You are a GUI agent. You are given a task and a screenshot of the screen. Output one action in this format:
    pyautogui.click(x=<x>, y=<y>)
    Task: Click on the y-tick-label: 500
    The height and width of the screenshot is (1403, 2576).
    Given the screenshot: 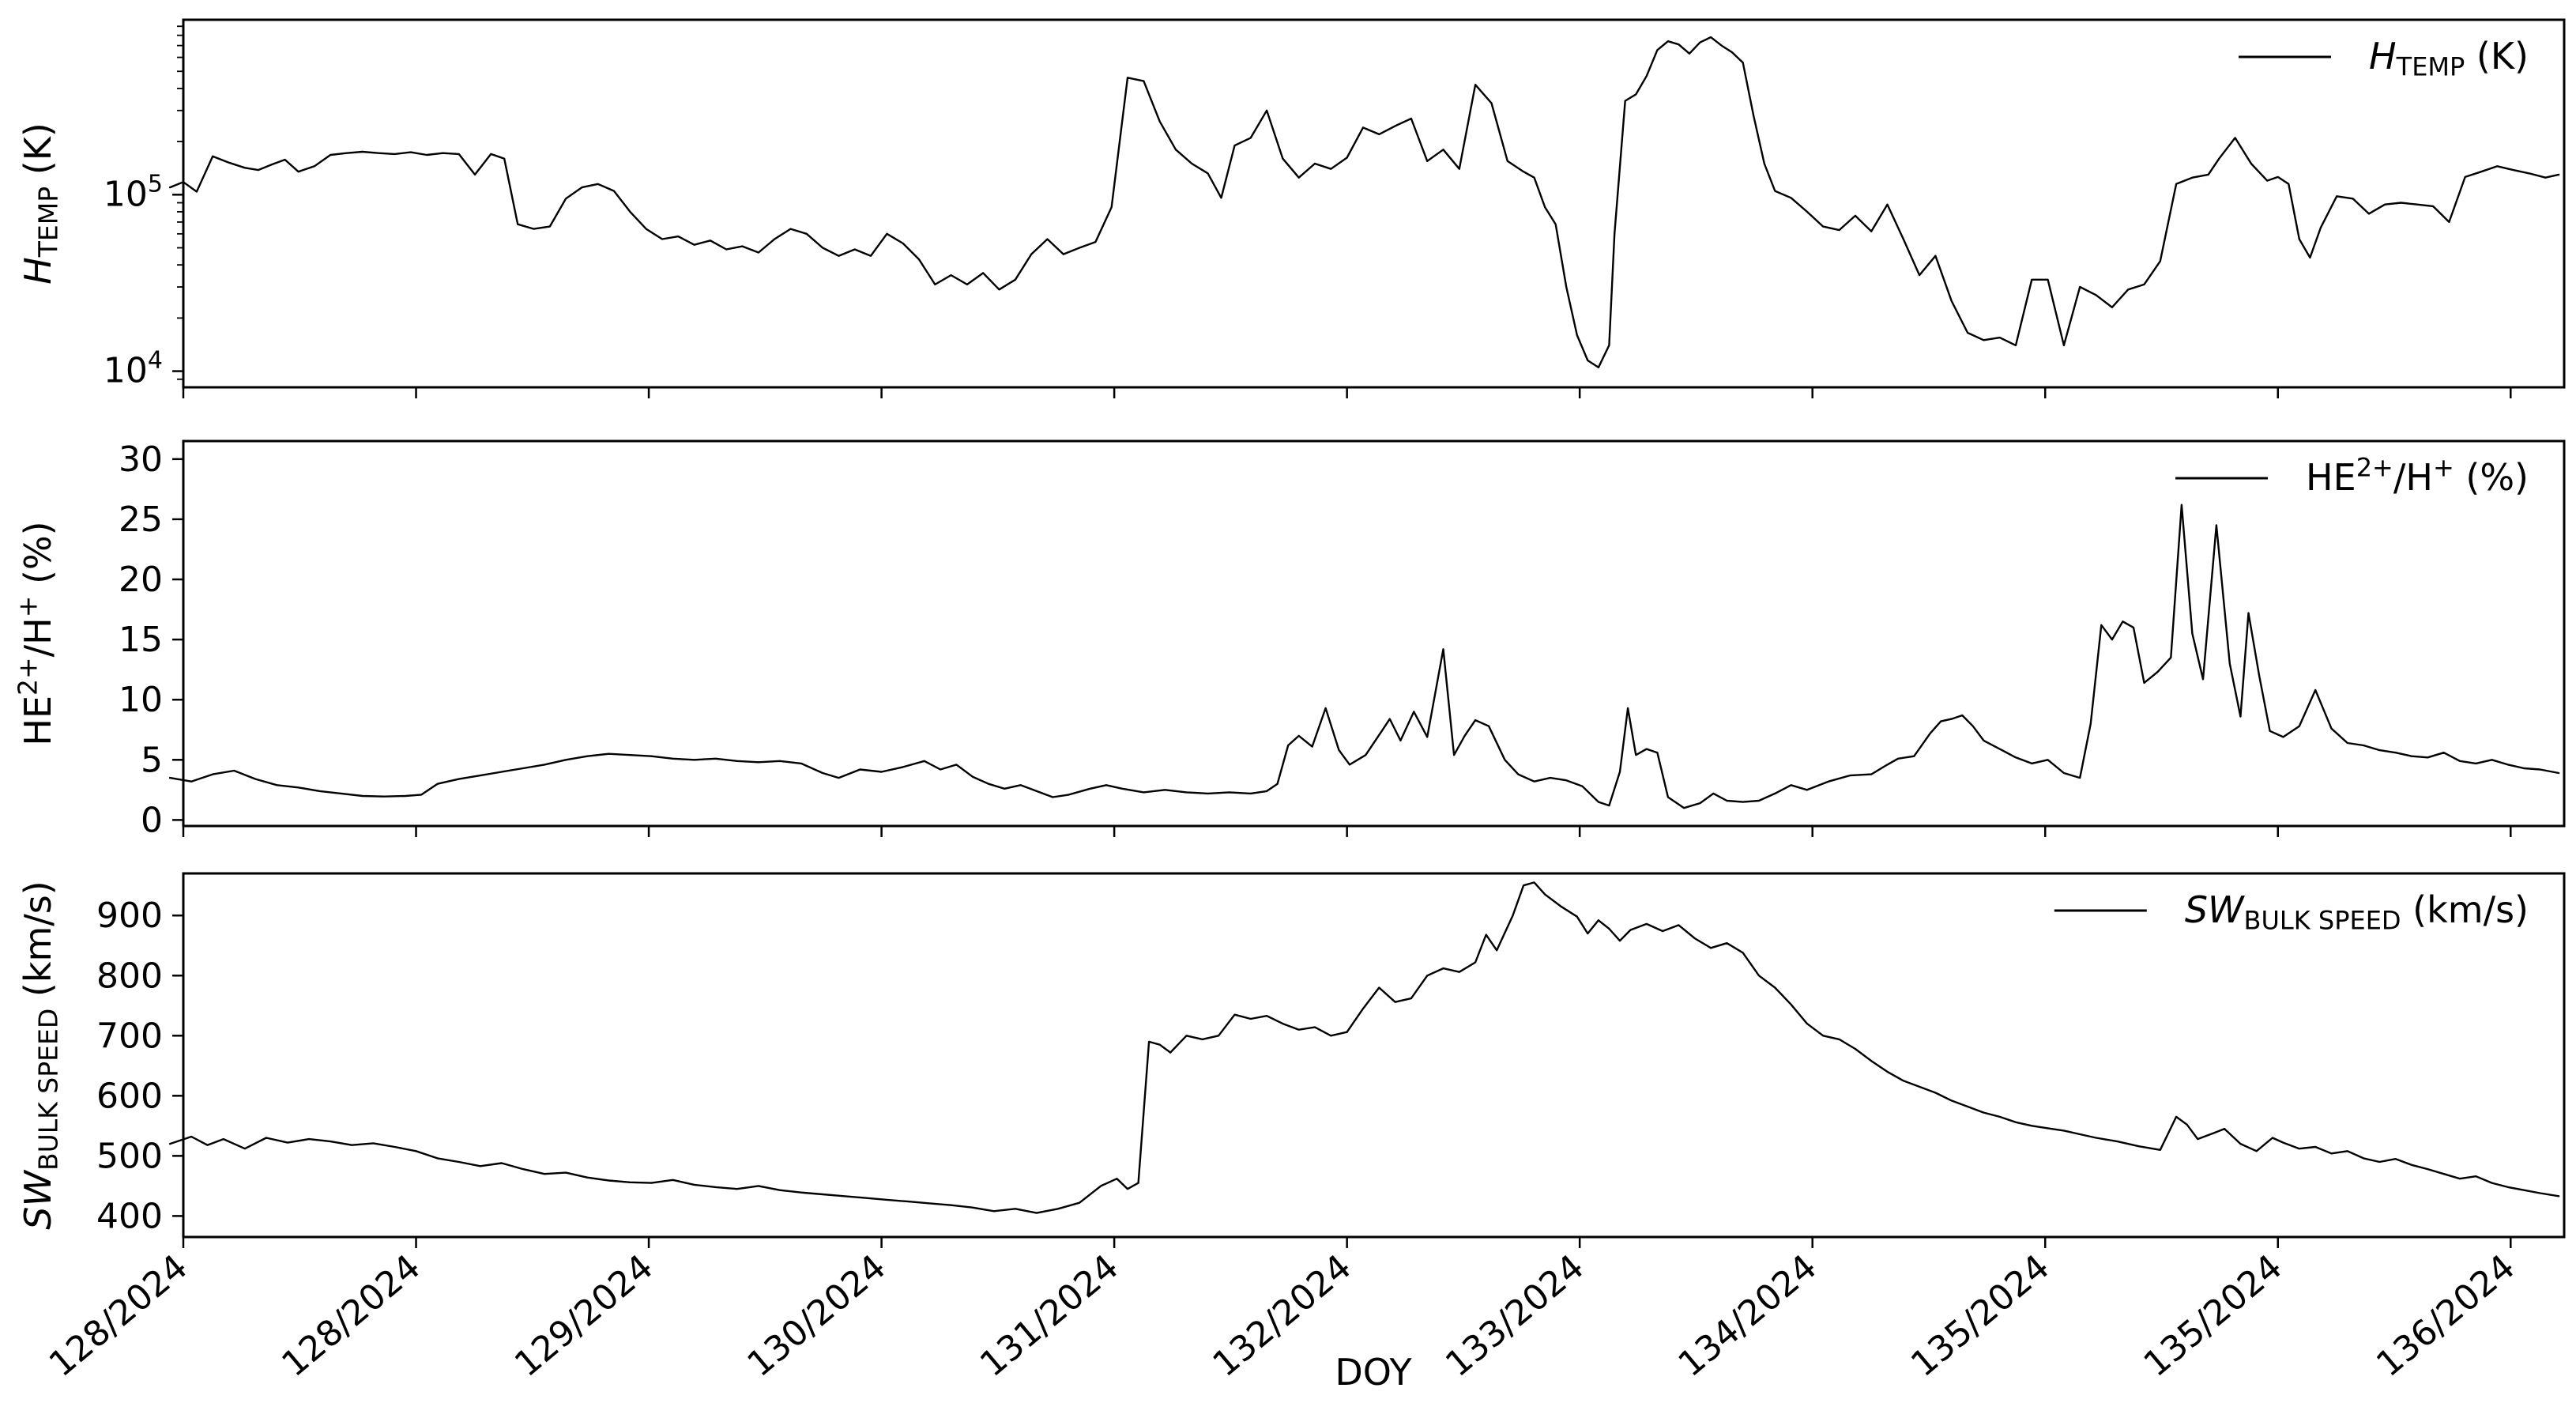 What is the action you would take?
    pyautogui.click(x=129, y=1156)
    